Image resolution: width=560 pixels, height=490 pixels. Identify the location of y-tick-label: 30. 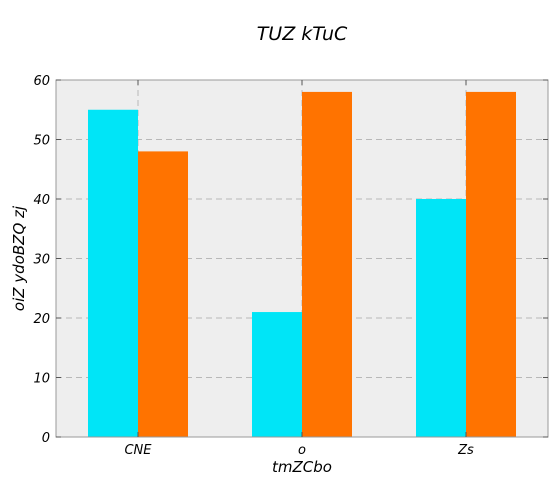
(41, 260).